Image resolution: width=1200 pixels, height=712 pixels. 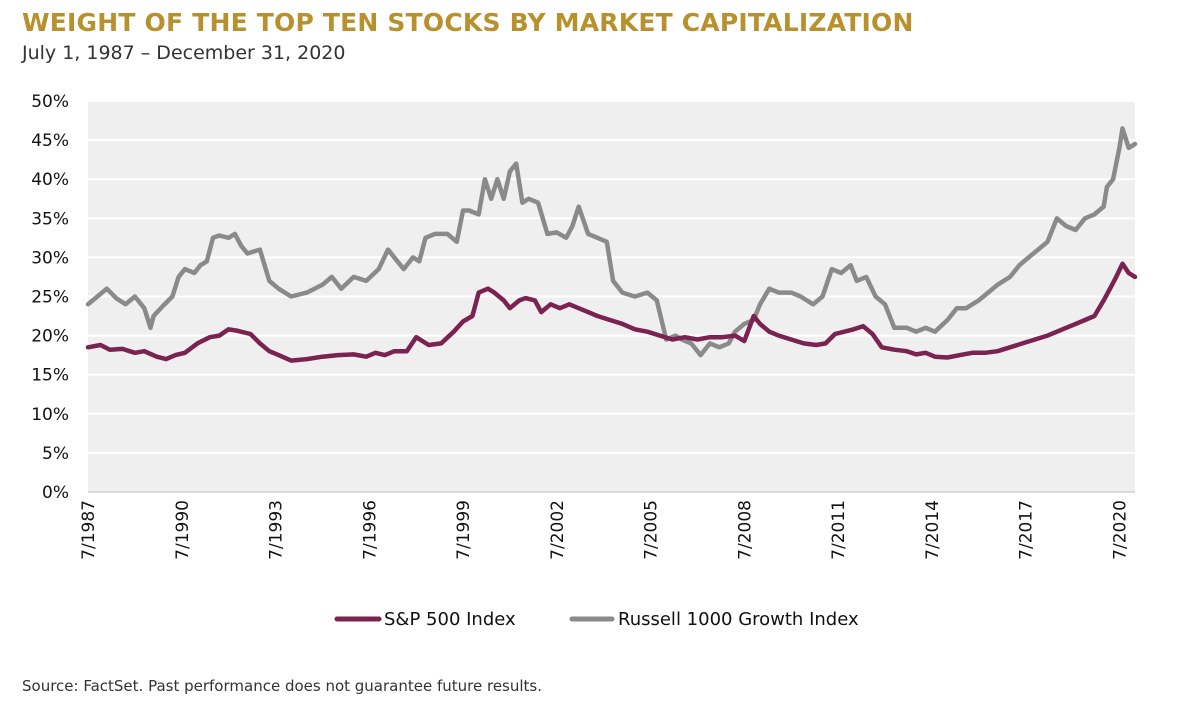 What do you see at coordinates (50, 415) in the screenshot?
I see `y-tick-label: 10%` at bounding box center [50, 415].